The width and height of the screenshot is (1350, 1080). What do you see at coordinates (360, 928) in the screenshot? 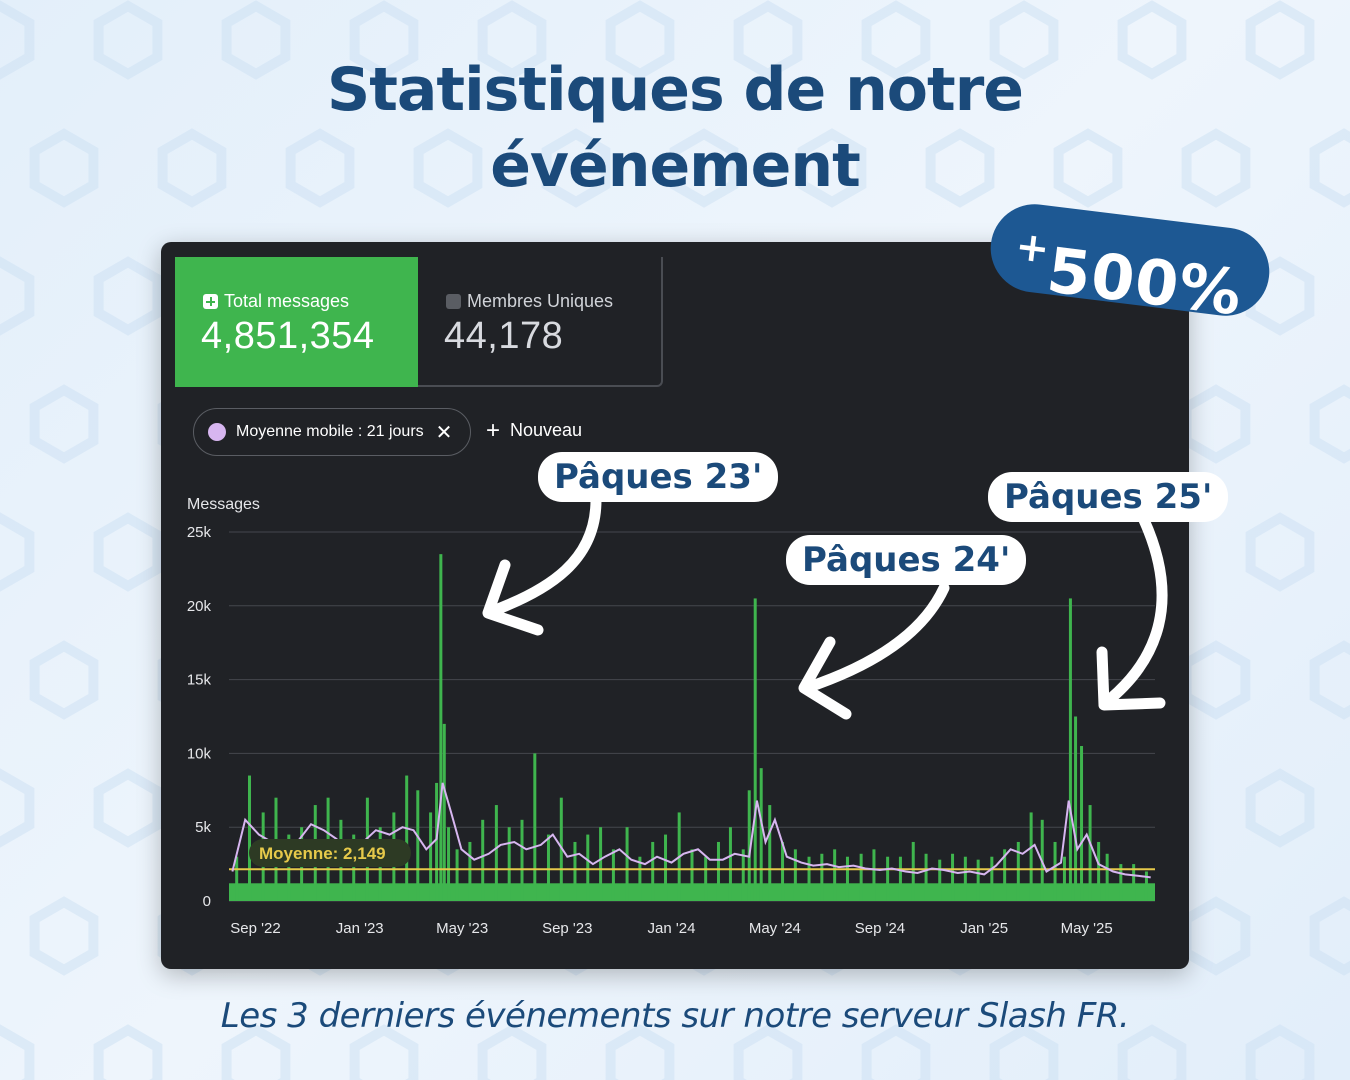
I see `x-tick-label: Jan '23` at bounding box center [360, 928].